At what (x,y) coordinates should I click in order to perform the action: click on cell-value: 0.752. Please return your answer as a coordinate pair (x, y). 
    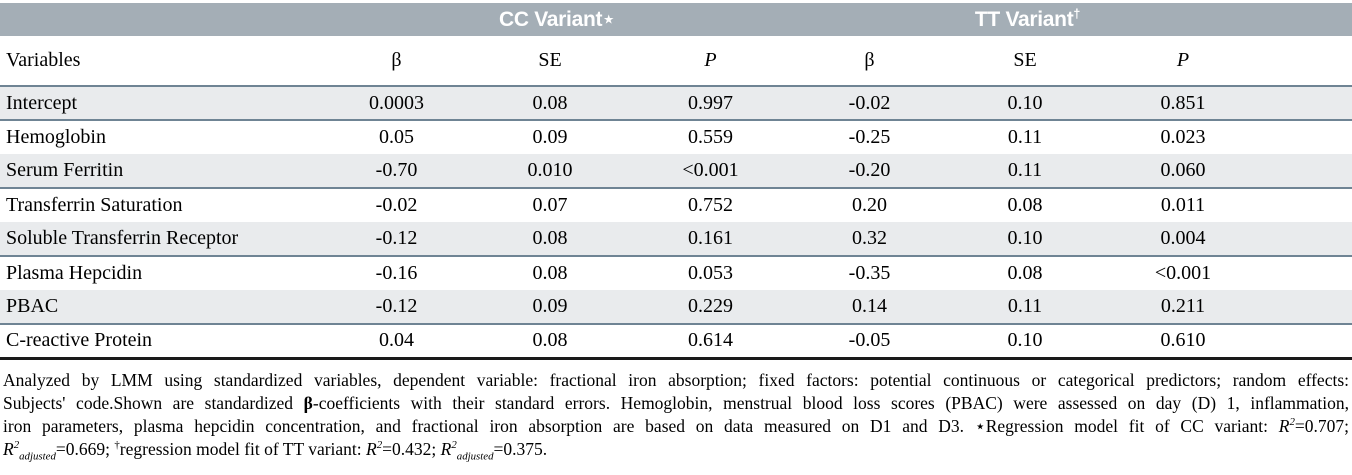
    Looking at the image, I should click on (710, 205).